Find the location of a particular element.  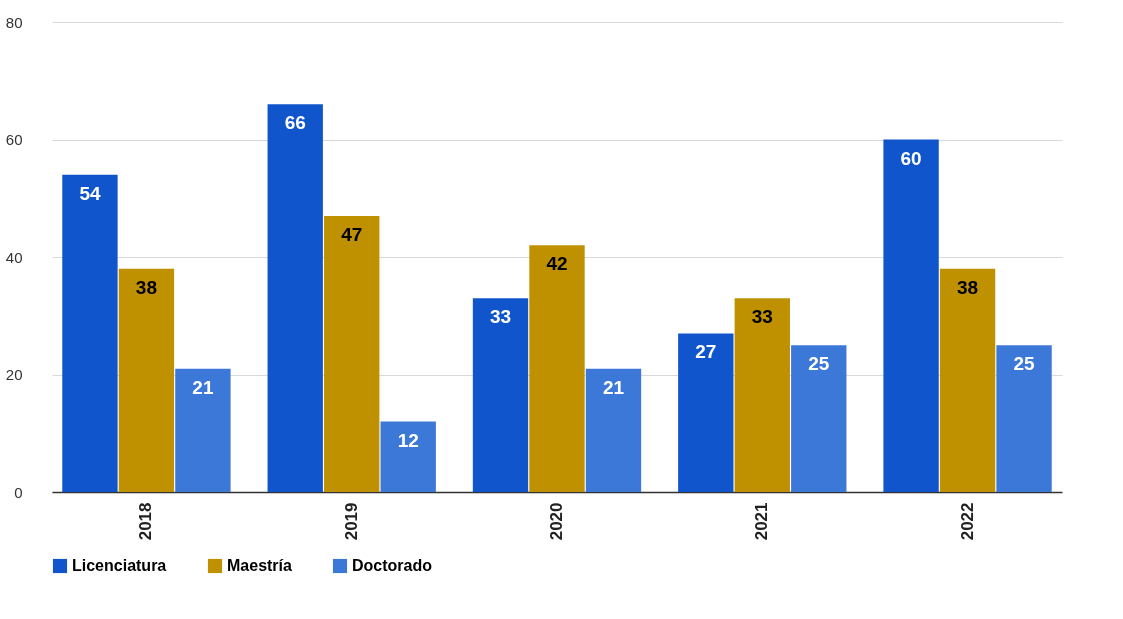

data-label: 12 is located at coordinates (408, 440).